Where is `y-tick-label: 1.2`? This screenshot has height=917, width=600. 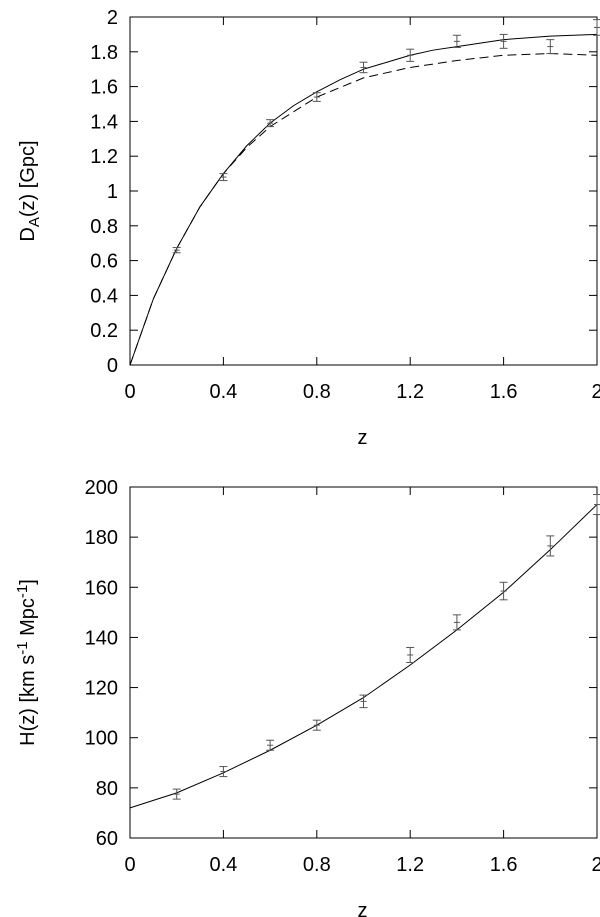 y-tick-label: 1.2 is located at coordinates (104, 157).